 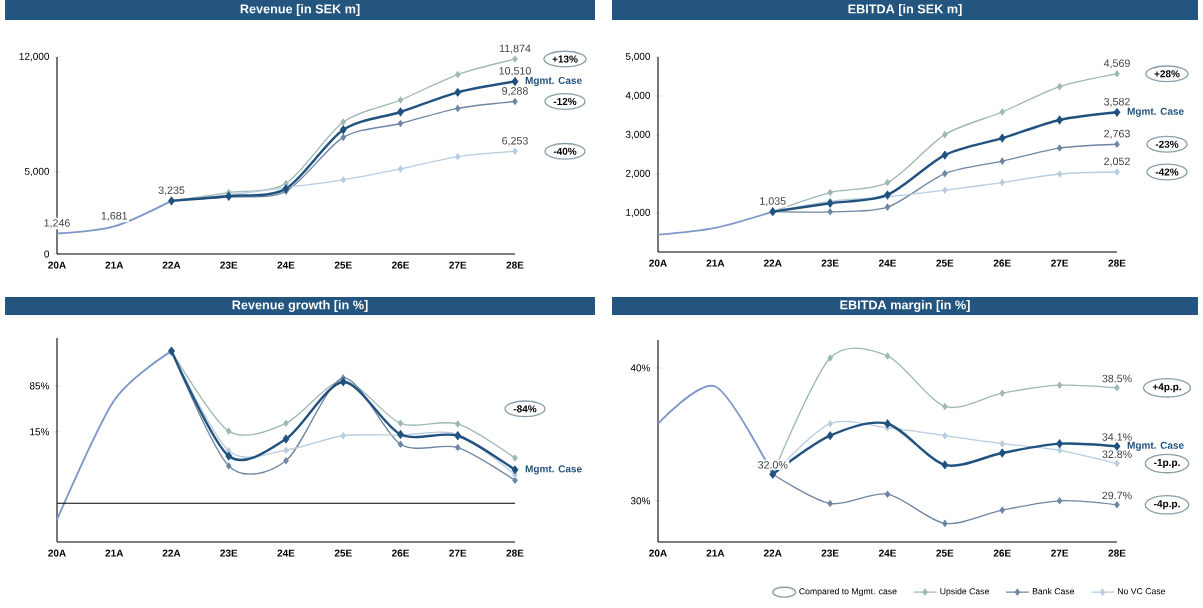 What do you see at coordinates (1117, 134) in the screenshot?
I see `data-label: 2,763` at bounding box center [1117, 134].